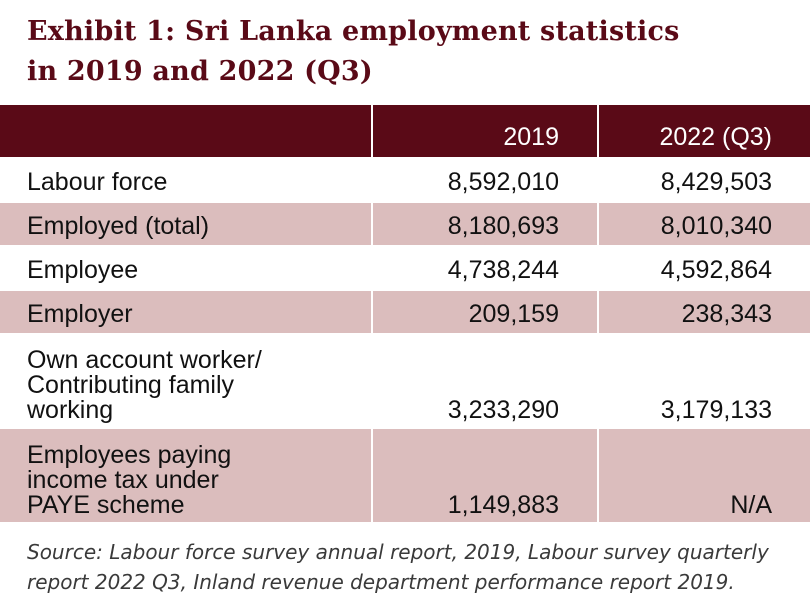  What do you see at coordinates (186, 311) in the screenshot?
I see `row-label: Employer` at bounding box center [186, 311].